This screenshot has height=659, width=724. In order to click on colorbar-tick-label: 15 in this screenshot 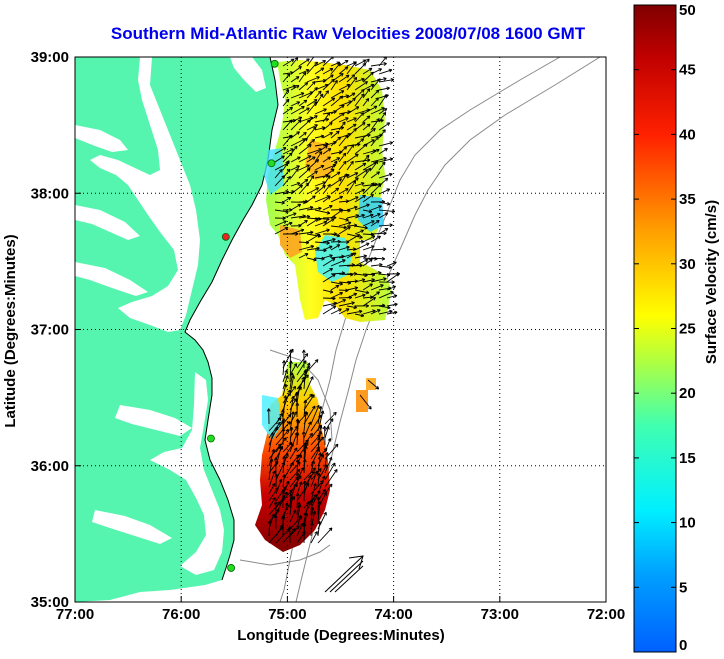, I will do `click(687, 458)`.